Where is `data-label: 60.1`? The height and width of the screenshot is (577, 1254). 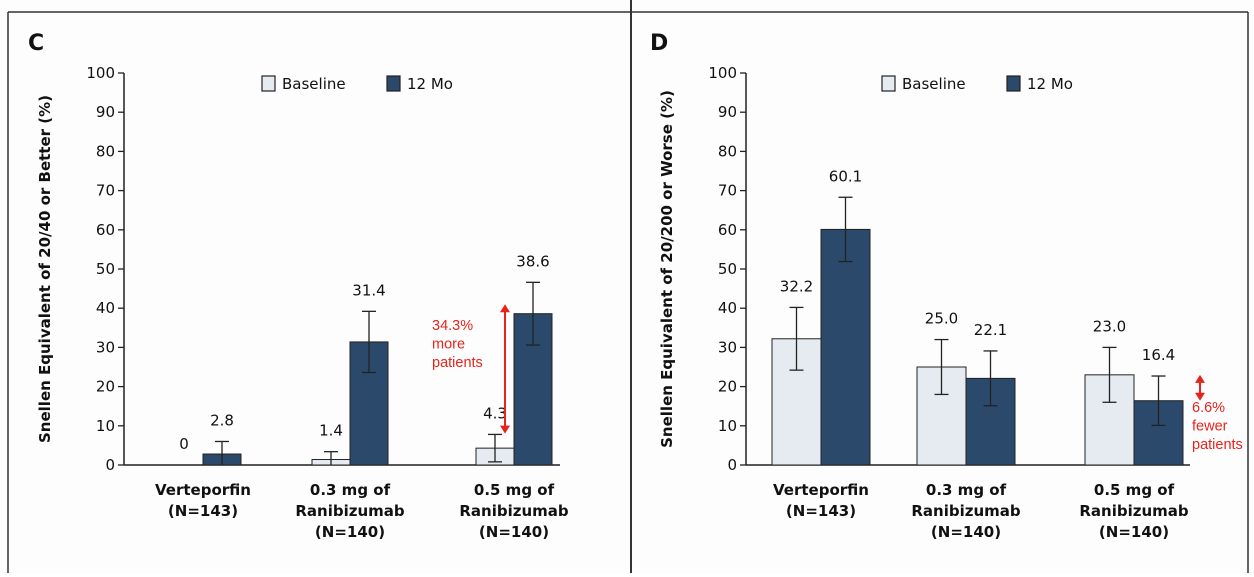
data-label: 60.1 is located at coordinates (845, 176).